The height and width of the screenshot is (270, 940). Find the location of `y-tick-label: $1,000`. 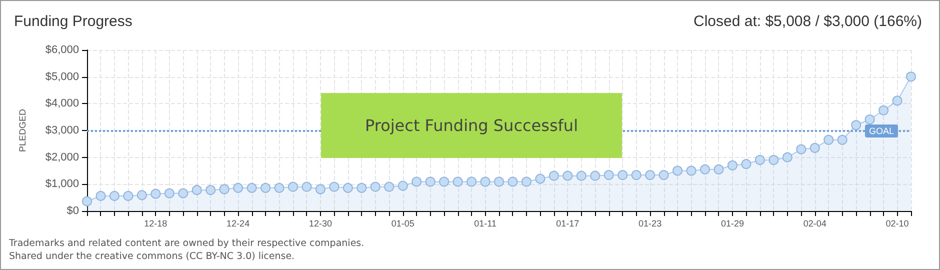

y-tick-label: $1,000 is located at coordinates (62, 184).